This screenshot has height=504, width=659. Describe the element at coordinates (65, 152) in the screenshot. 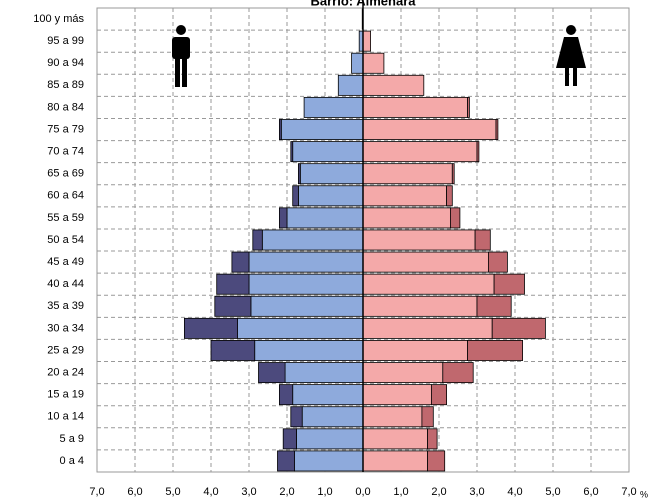

I see `y-tick-label: 70 a 74` at that location.